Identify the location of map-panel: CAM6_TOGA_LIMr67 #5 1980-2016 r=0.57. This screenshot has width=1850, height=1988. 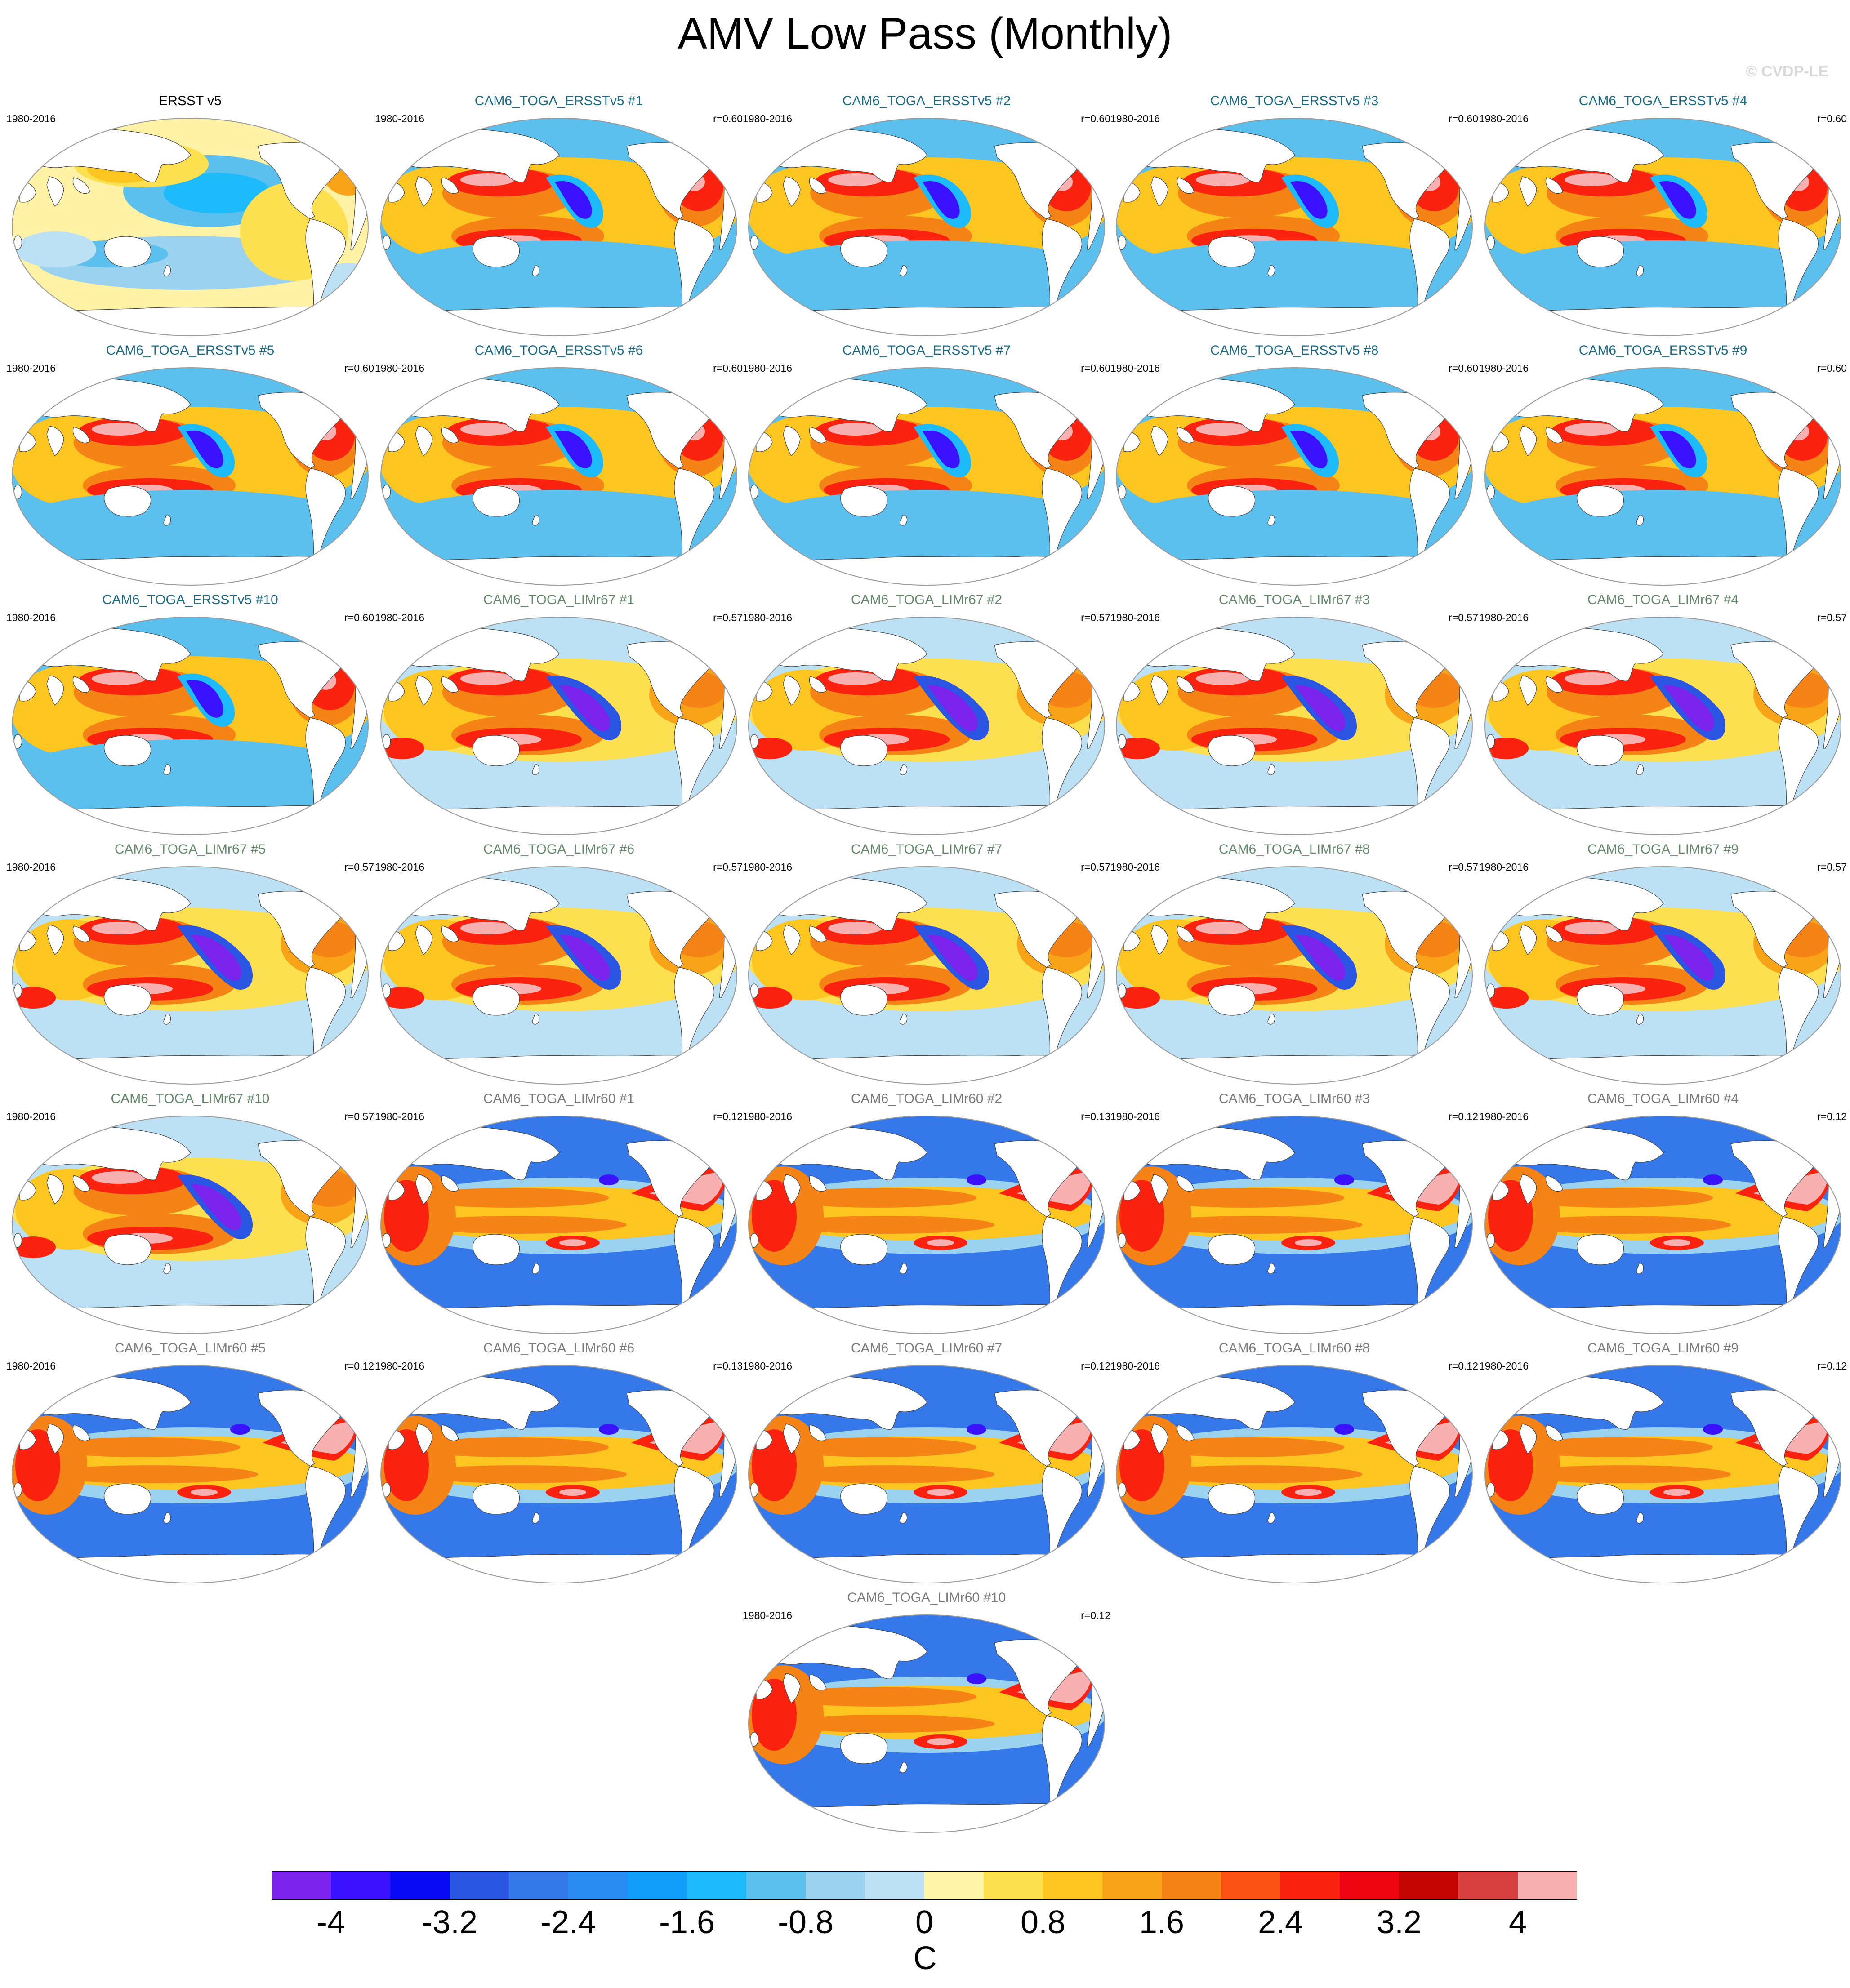
(190, 964).